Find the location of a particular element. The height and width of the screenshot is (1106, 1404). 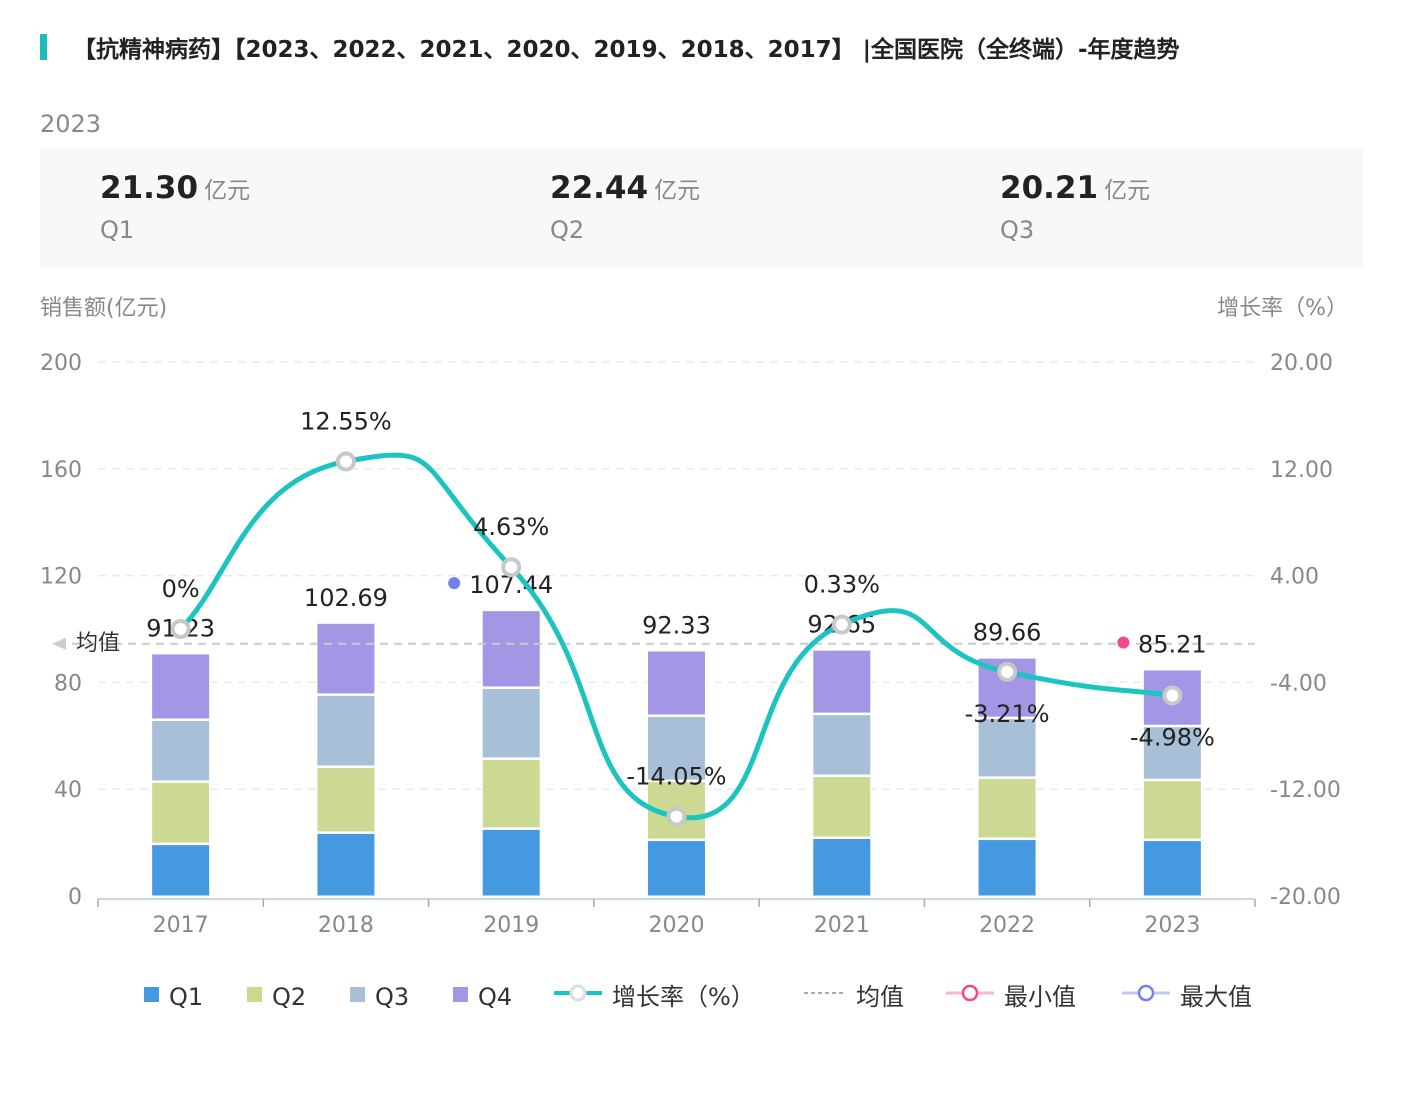

summary-panel: 21.30 亿元 Q1 22.44 亿元 Q2 20.21 亿元 Q3 is located at coordinates (701, 208).